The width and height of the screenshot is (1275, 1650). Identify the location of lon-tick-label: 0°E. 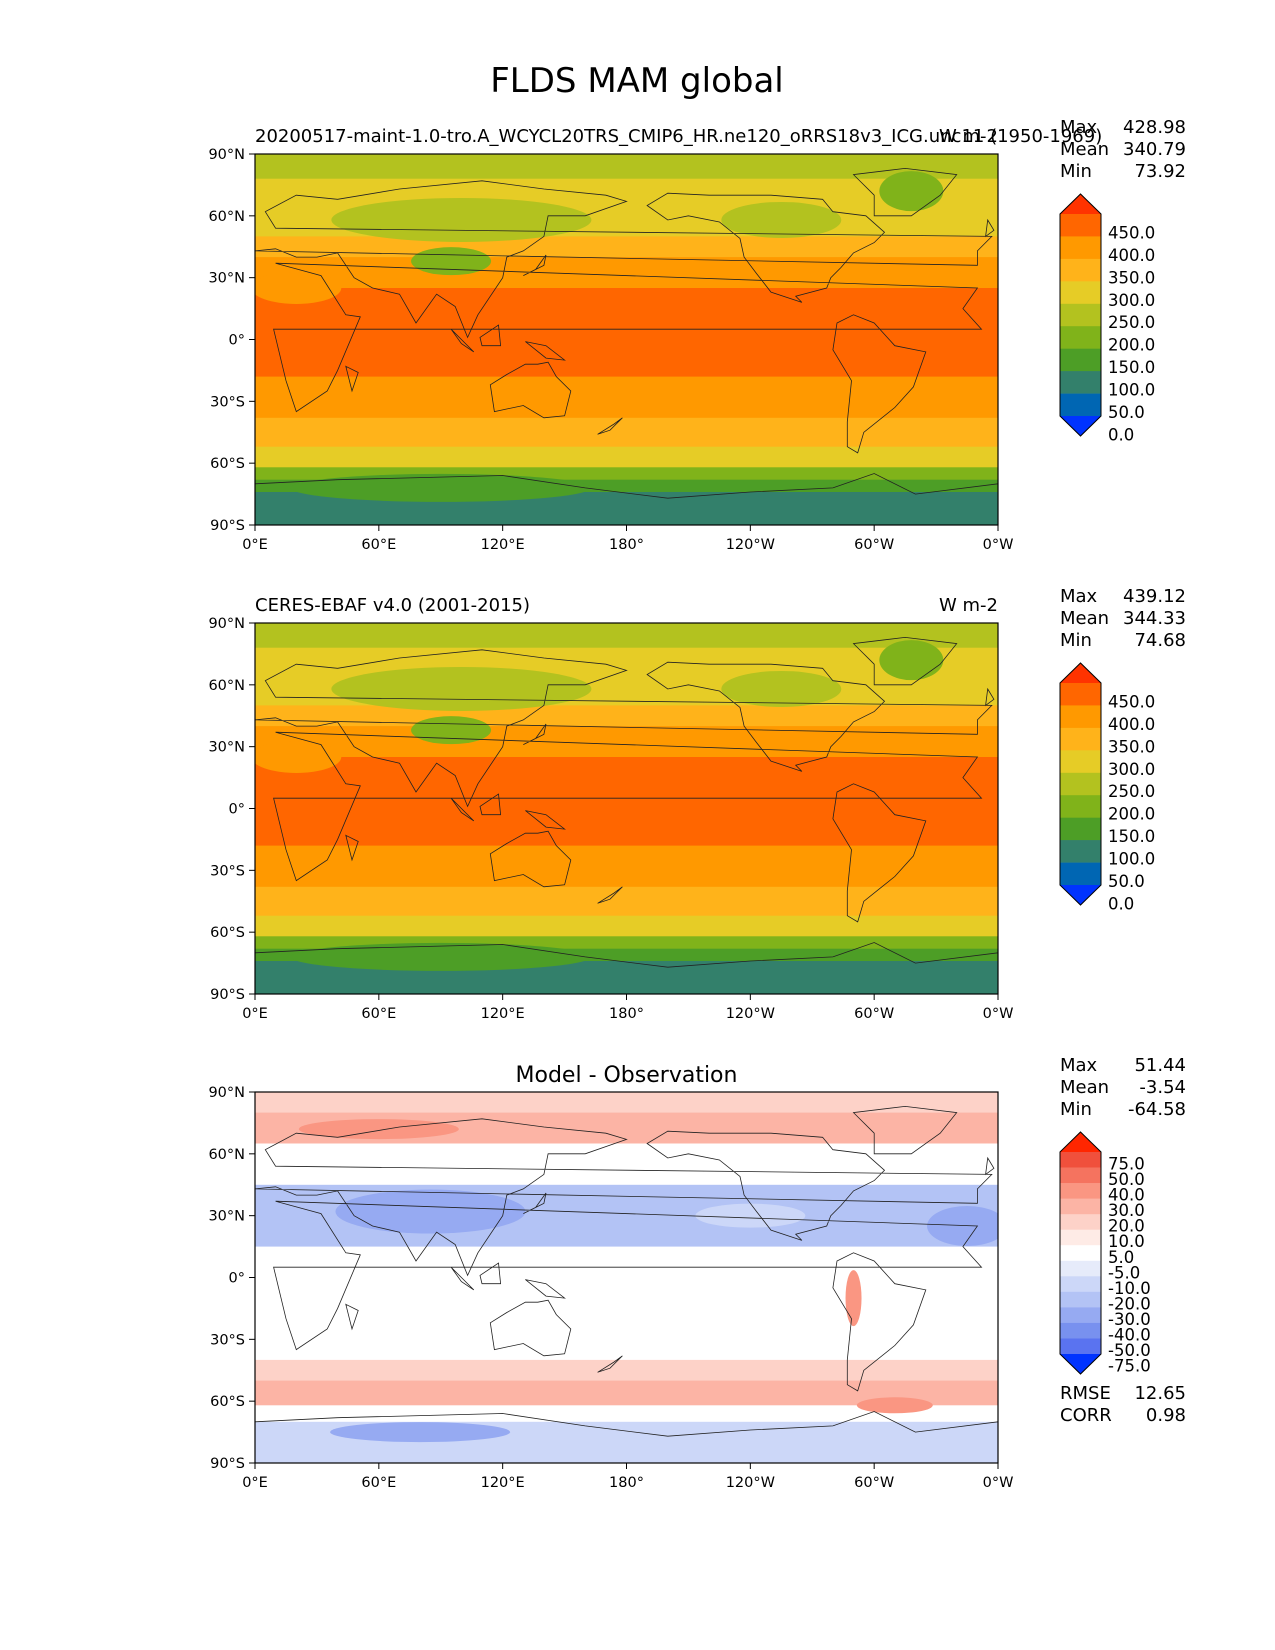
(255, 1483).